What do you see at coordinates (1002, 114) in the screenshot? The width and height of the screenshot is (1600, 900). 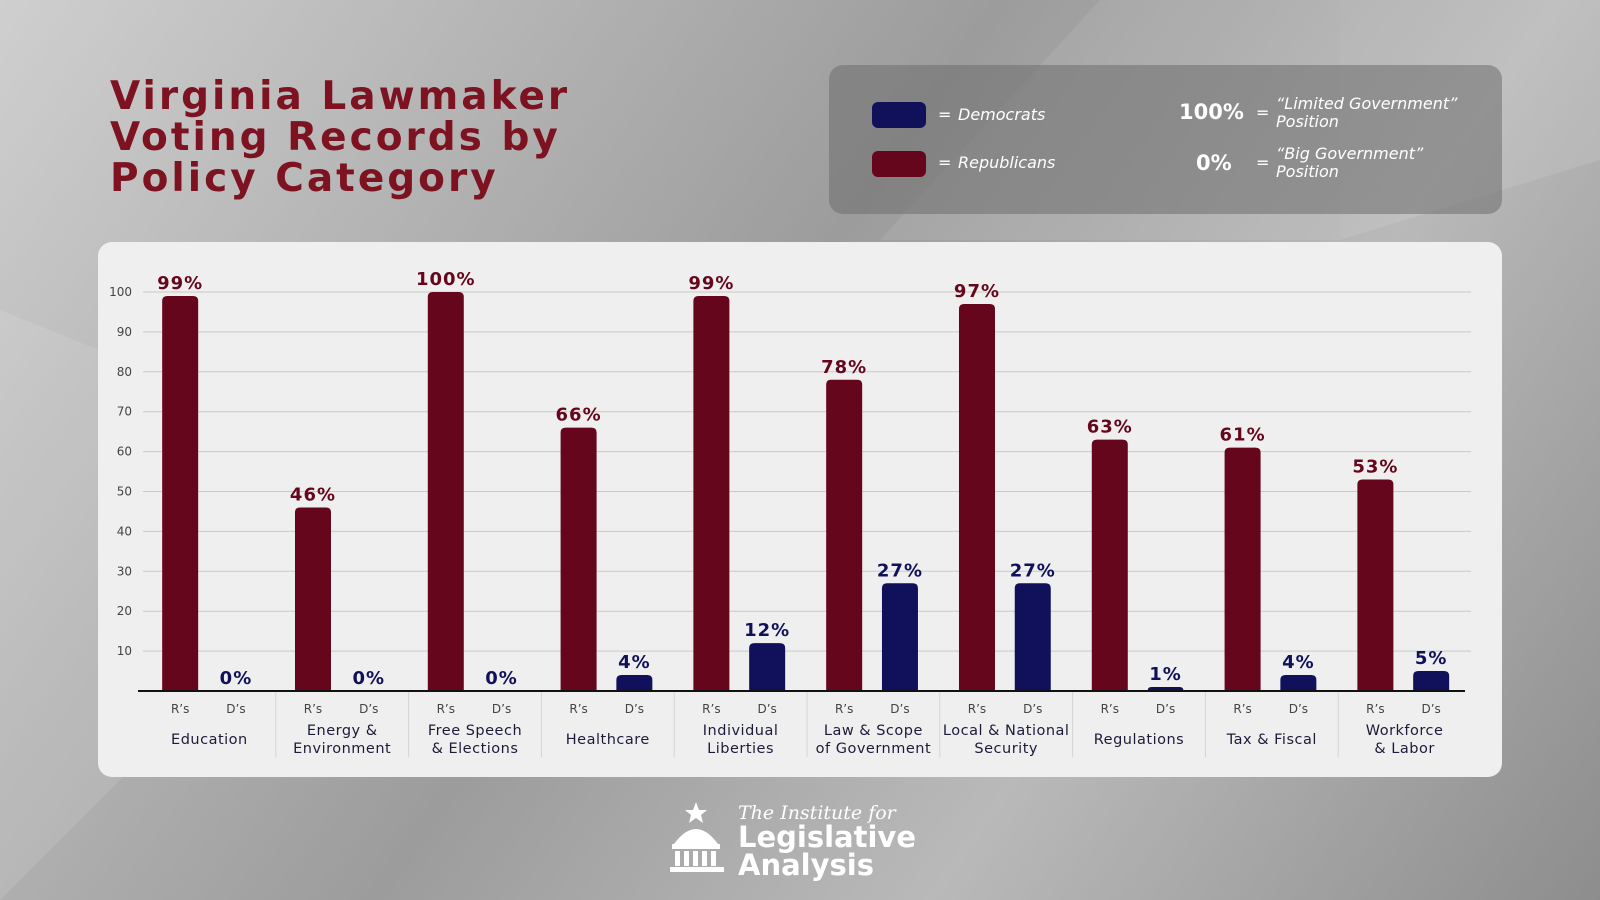 I see `legend-democrats-label: Democrats` at bounding box center [1002, 114].